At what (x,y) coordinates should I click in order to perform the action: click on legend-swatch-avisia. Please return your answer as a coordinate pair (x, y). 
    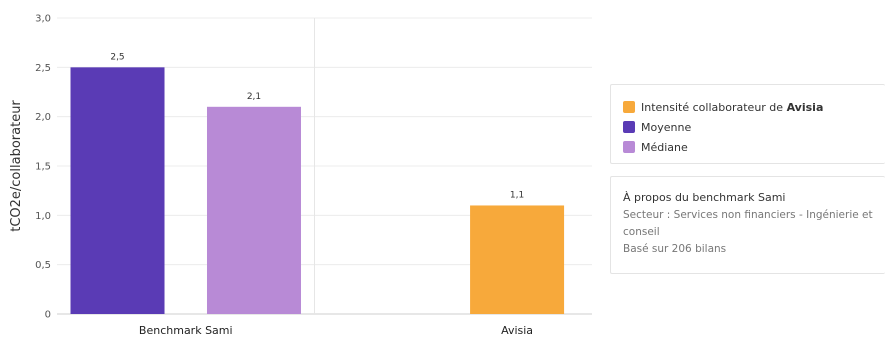
    Looking at the image, I should click on (629, 107).